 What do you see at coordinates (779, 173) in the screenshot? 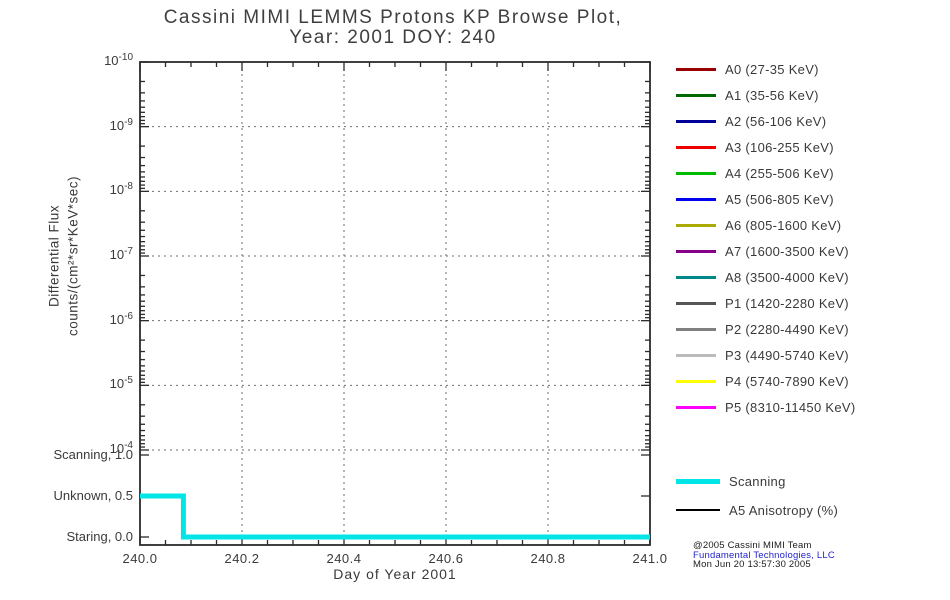
I see `legend-item-label: A4 (255-506 KeV)` at bounding box center [779, 173].